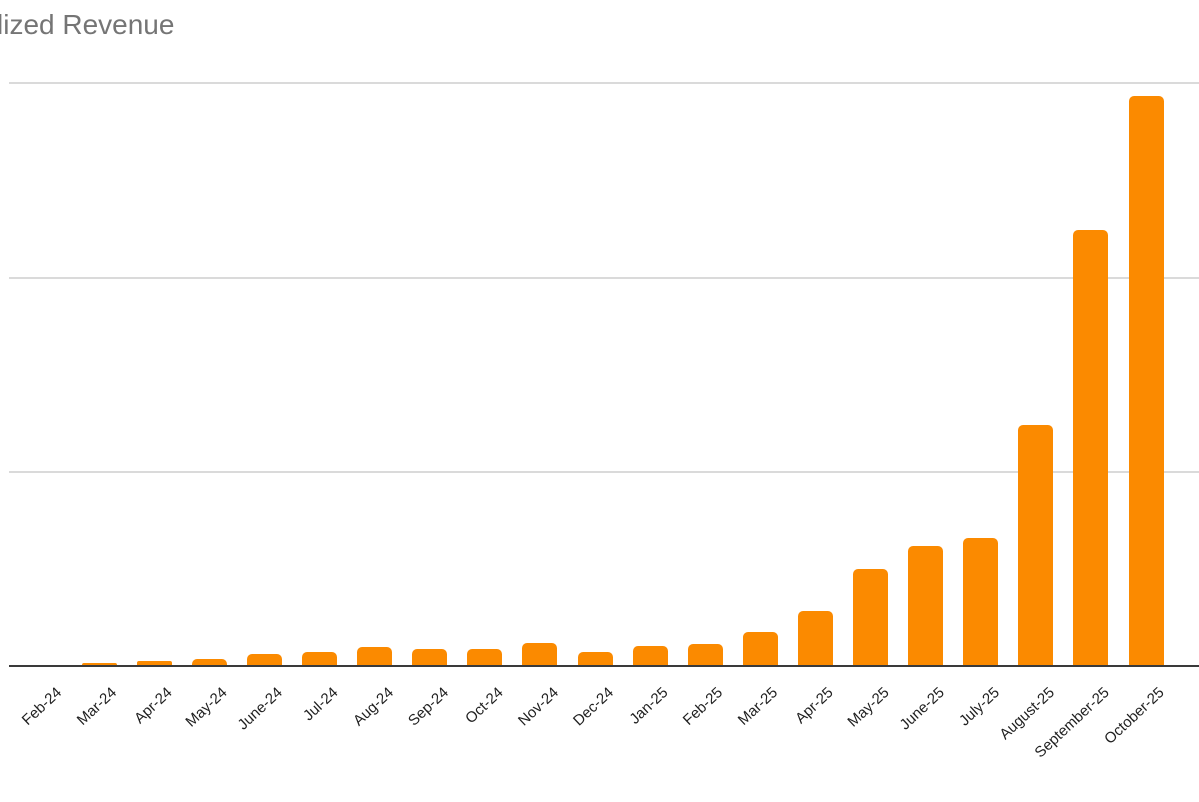  What do you see at coordinates (484, 706) in the screenshot?
I see `x-axis-label: Oct-24` at bounding box center [484, 706].